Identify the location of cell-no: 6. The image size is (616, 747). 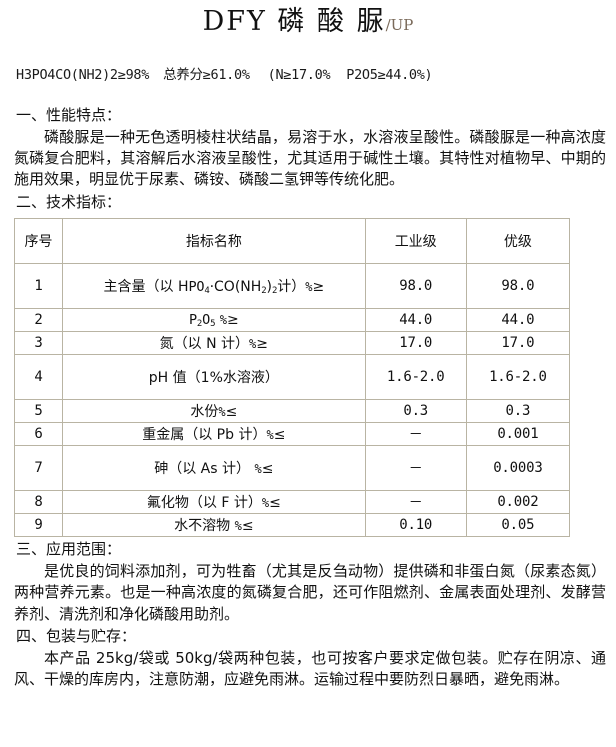
(38, 434).